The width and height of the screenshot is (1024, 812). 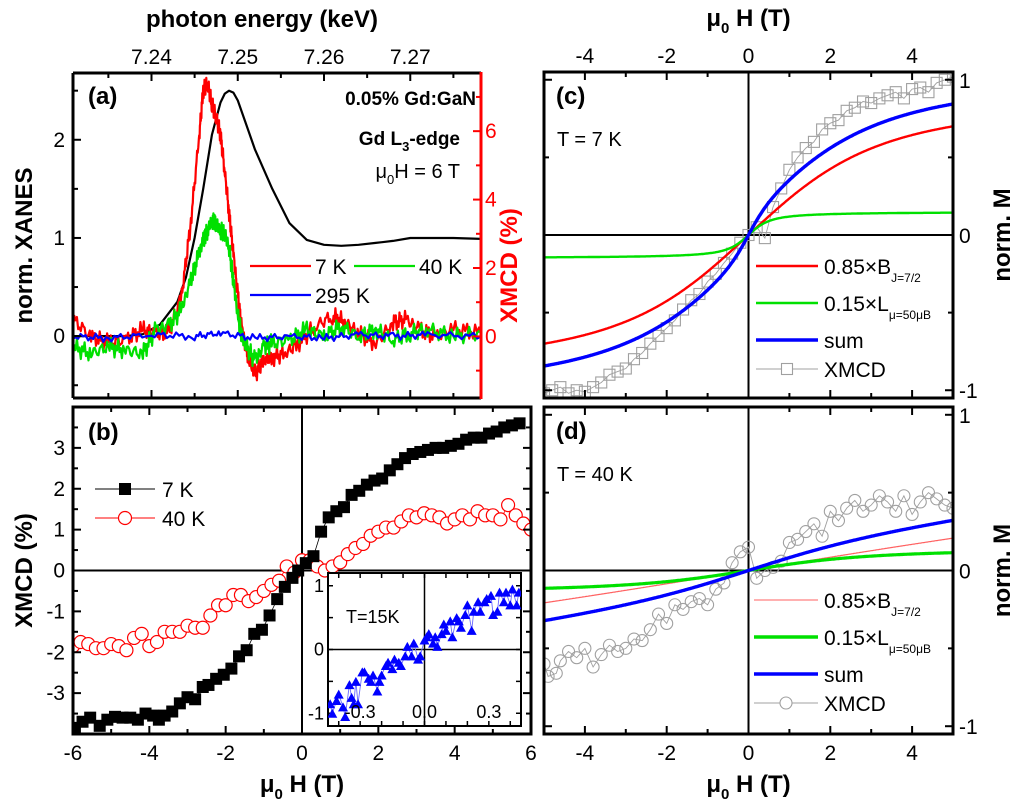 I want to click on data-point-40k, so click(x=500, y=519).